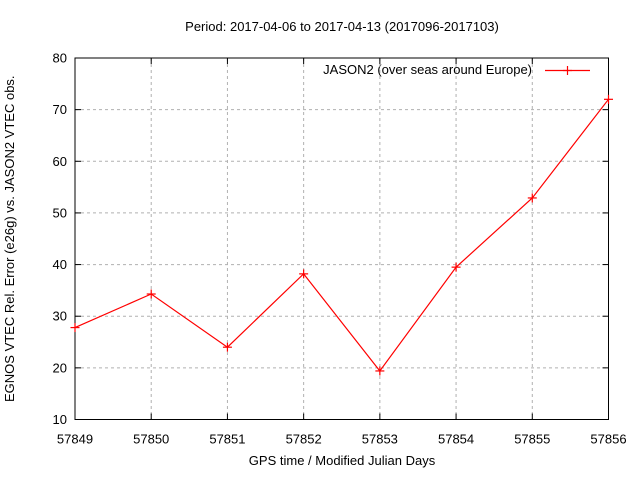 The height and width of the screenshot is (480, 640). Describe the element at coordinates (608, 439) in the screenshot. I see `x-tick-label: 57856` at that location.